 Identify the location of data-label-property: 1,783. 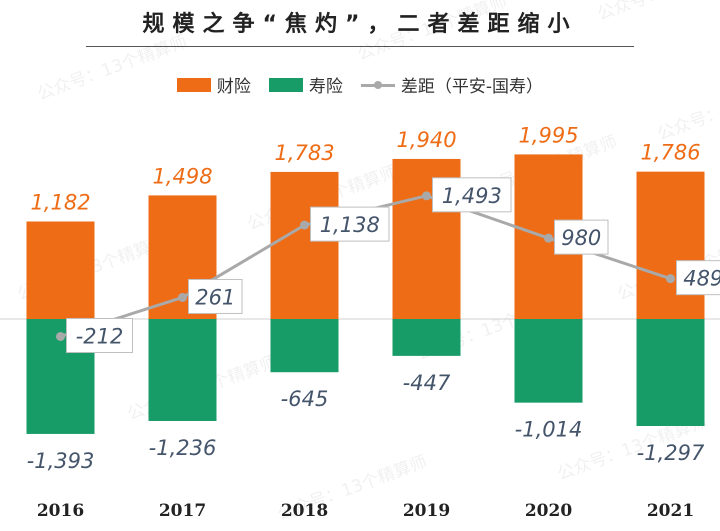
(304, 153).